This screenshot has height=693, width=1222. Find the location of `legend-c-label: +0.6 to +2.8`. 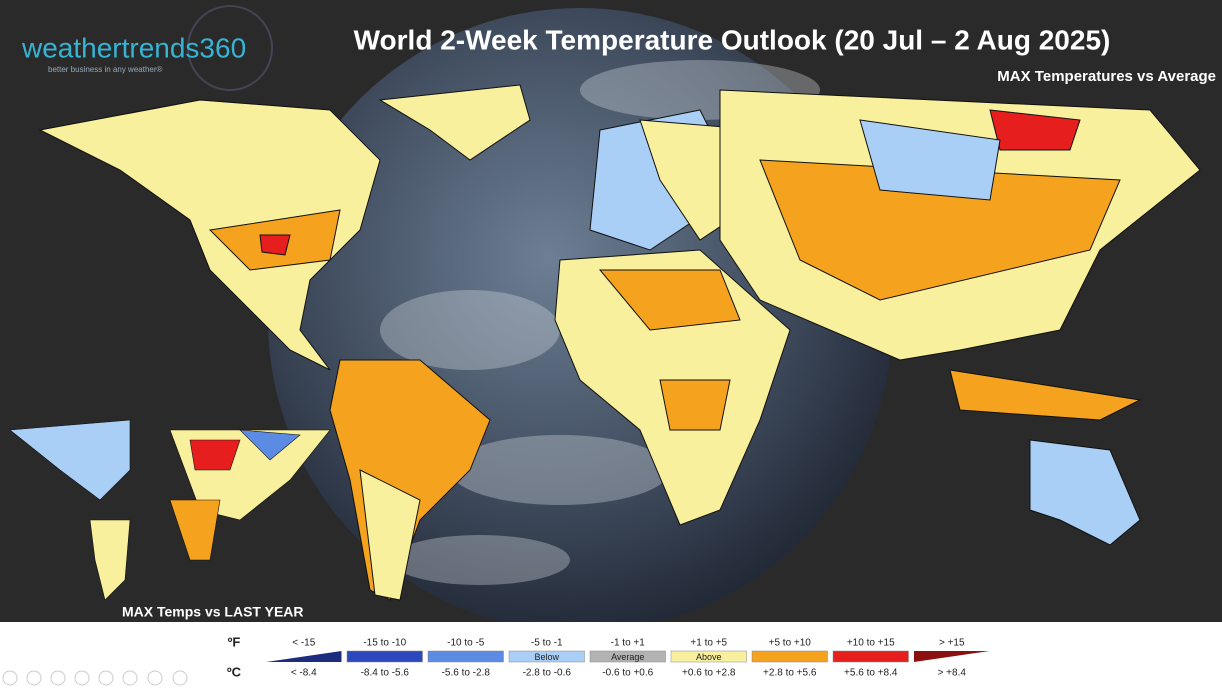

legend-c-label: +0.6 to +2.8 is located at coordinates (709, 673).